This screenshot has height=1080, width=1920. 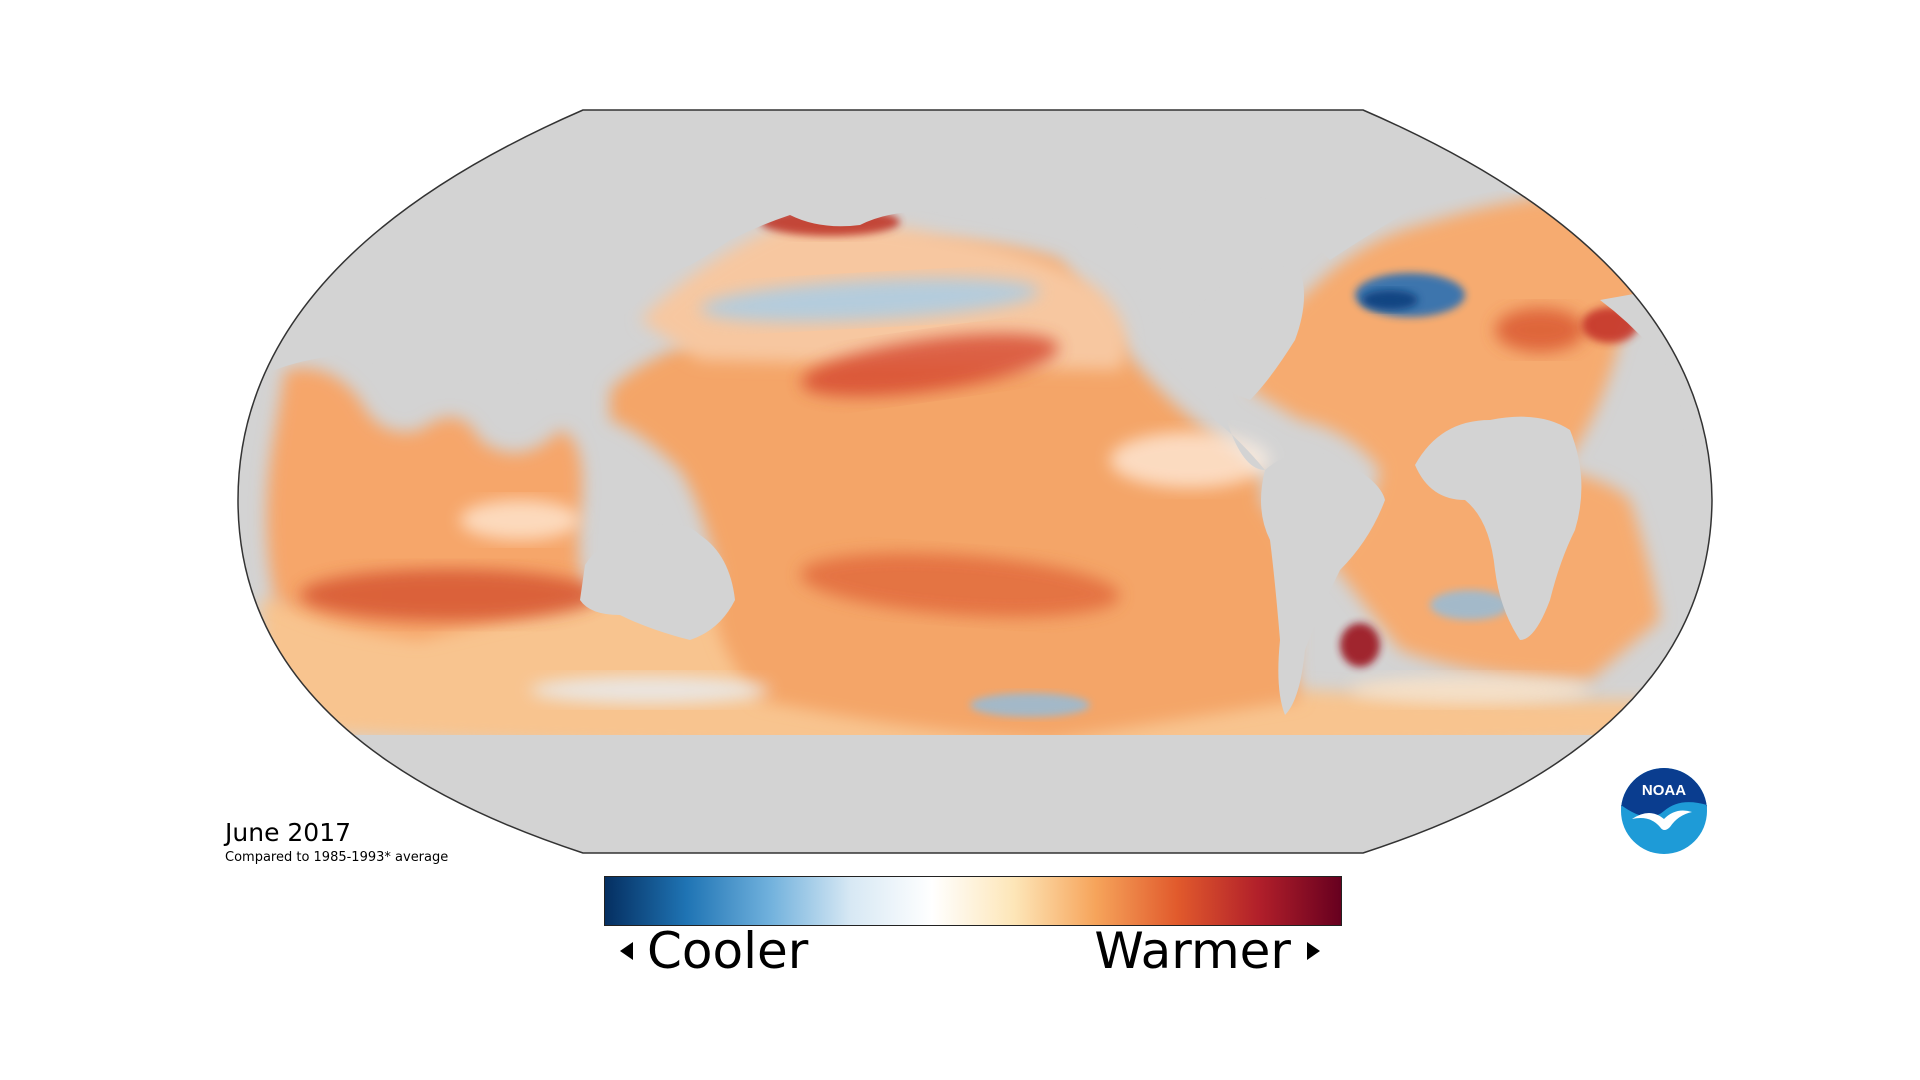 I want to click on right-arrow-icon, so click(x=1313, y=951).